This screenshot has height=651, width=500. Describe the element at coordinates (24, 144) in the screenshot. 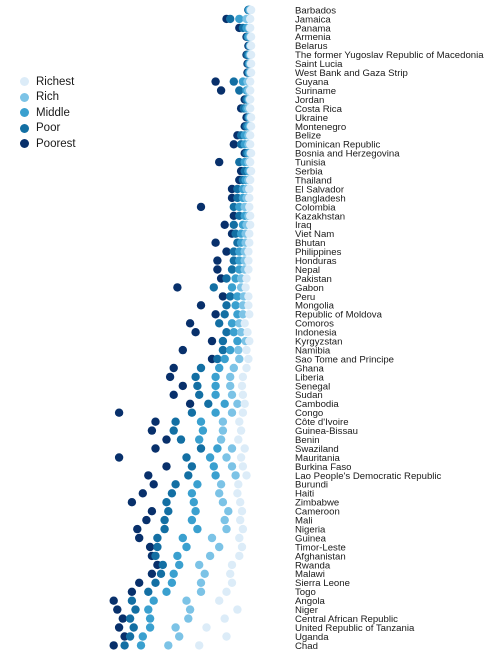

I see `legend-swatch-poorest` at that location.